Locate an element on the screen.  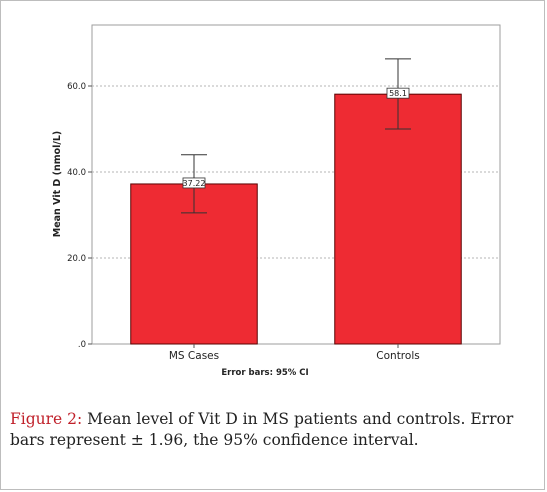
y-tick-label: 40.0 is located at coordinates (76, 173).